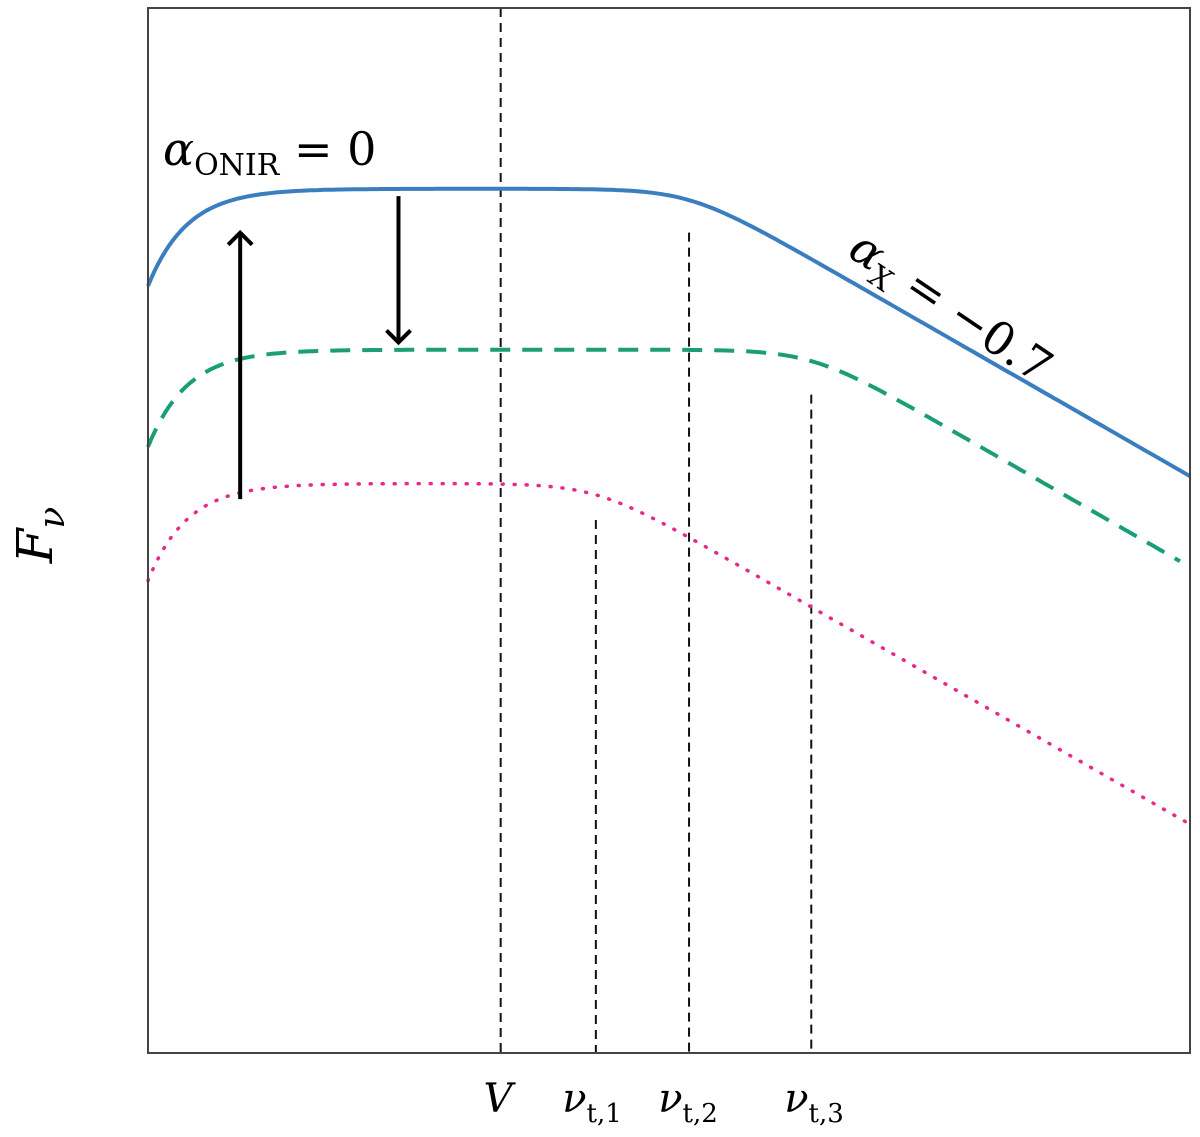 The image size is (1200, 1137). What do you see at coordinates (39, 536) in the screenshot?
I see `y-axis-label: Fν` at bounding box center [39, 536].